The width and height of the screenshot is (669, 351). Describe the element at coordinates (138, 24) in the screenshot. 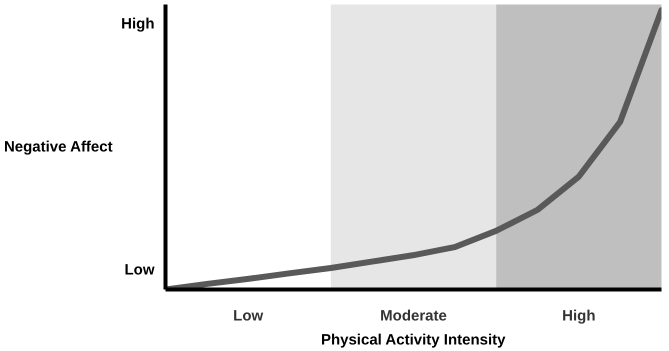

I see `text: High` at that location.